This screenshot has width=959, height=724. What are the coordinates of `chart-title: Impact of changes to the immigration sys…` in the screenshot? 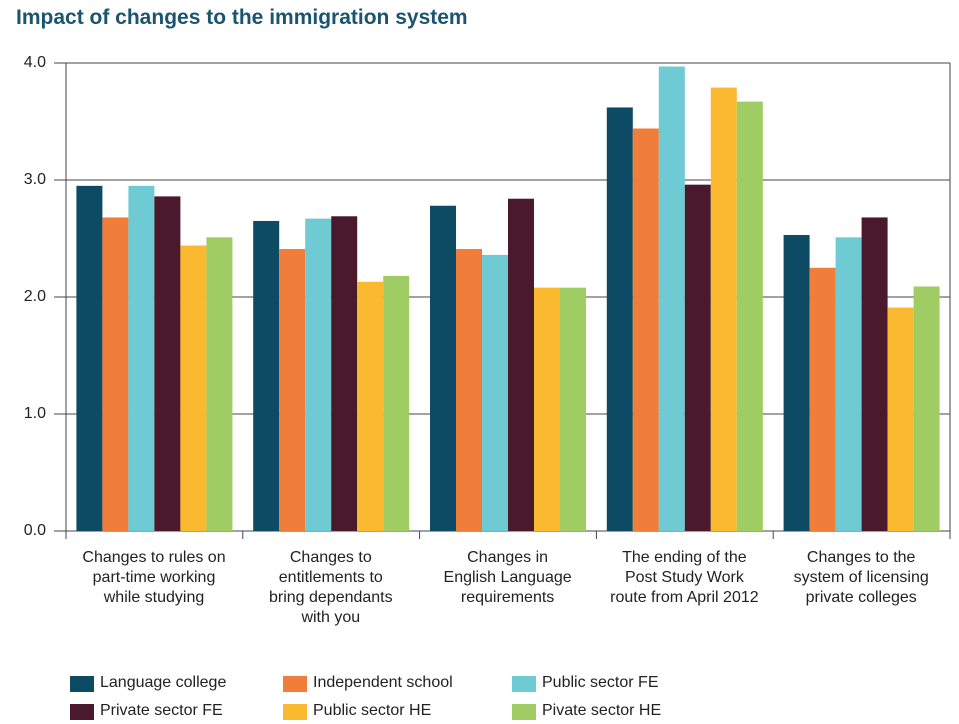 It's located at (242, 17).